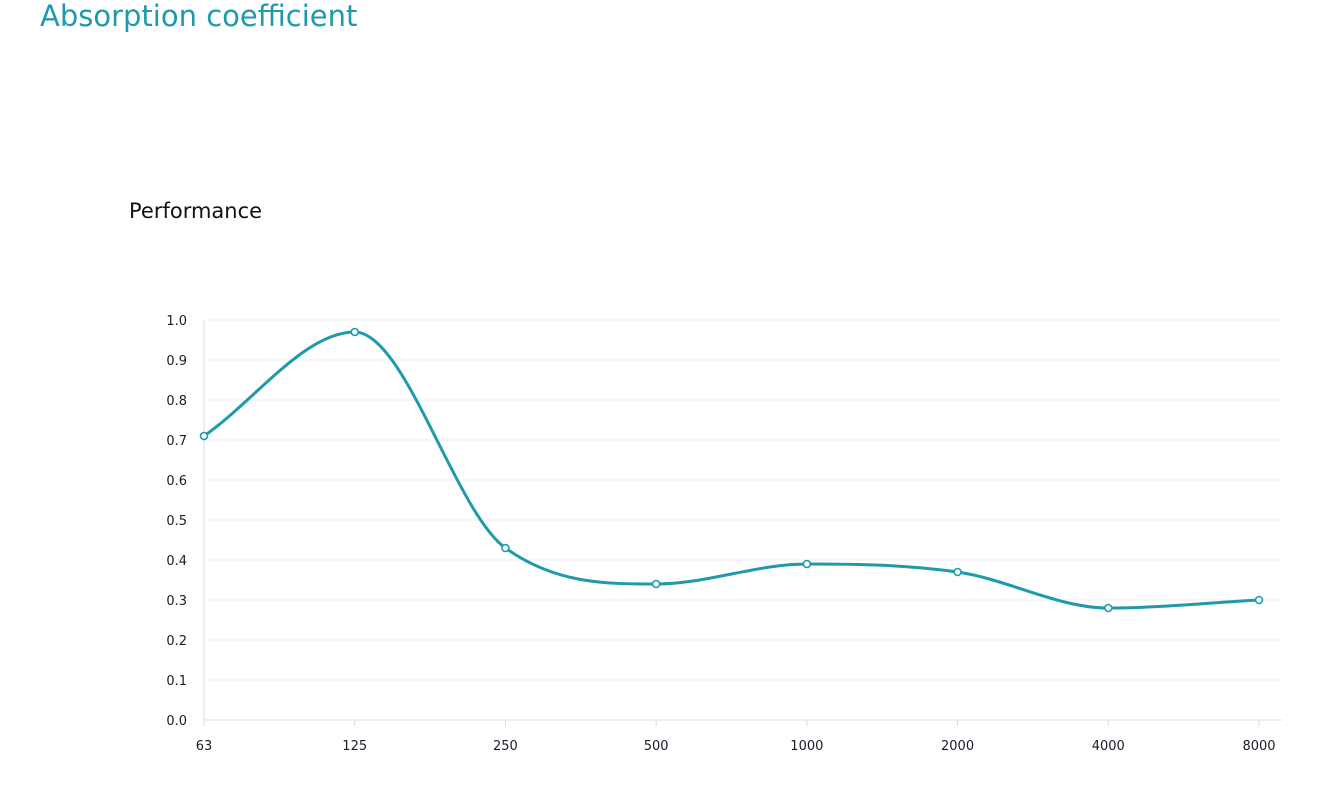 Image resolution: width=1334 pixels, height=812 pixels. I want to click on y-tick-label: 0.1, so click(176, 681).